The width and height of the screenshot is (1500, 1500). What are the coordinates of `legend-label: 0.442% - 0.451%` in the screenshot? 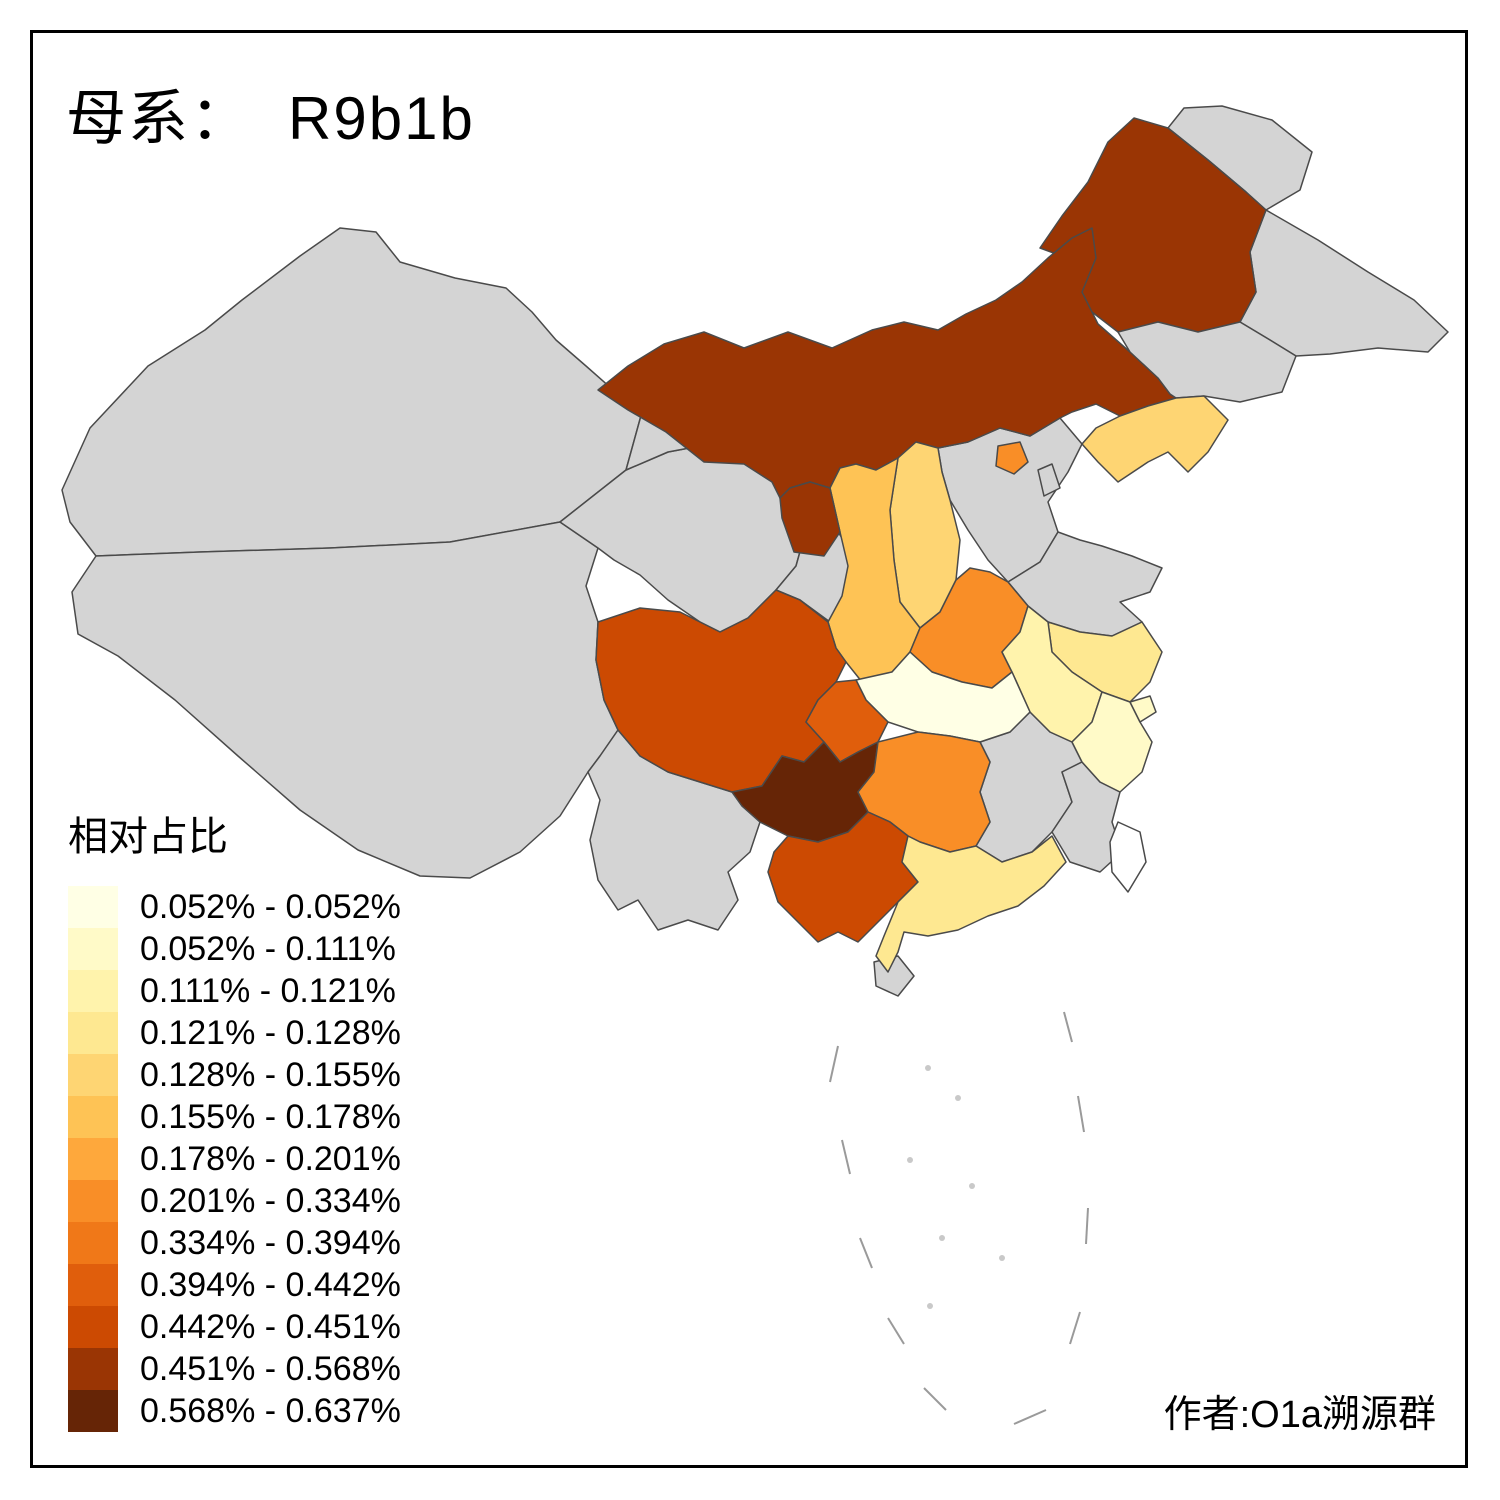 It's located at (270, 1326).